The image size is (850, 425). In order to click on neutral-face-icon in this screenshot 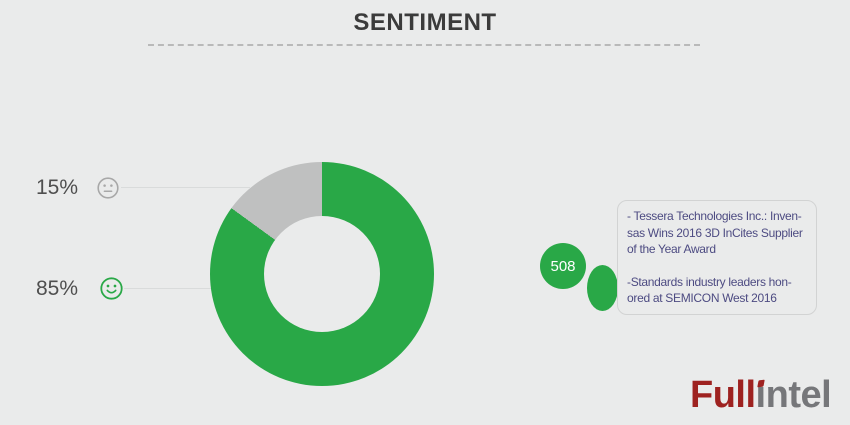, I will do `click(108, 188)`.